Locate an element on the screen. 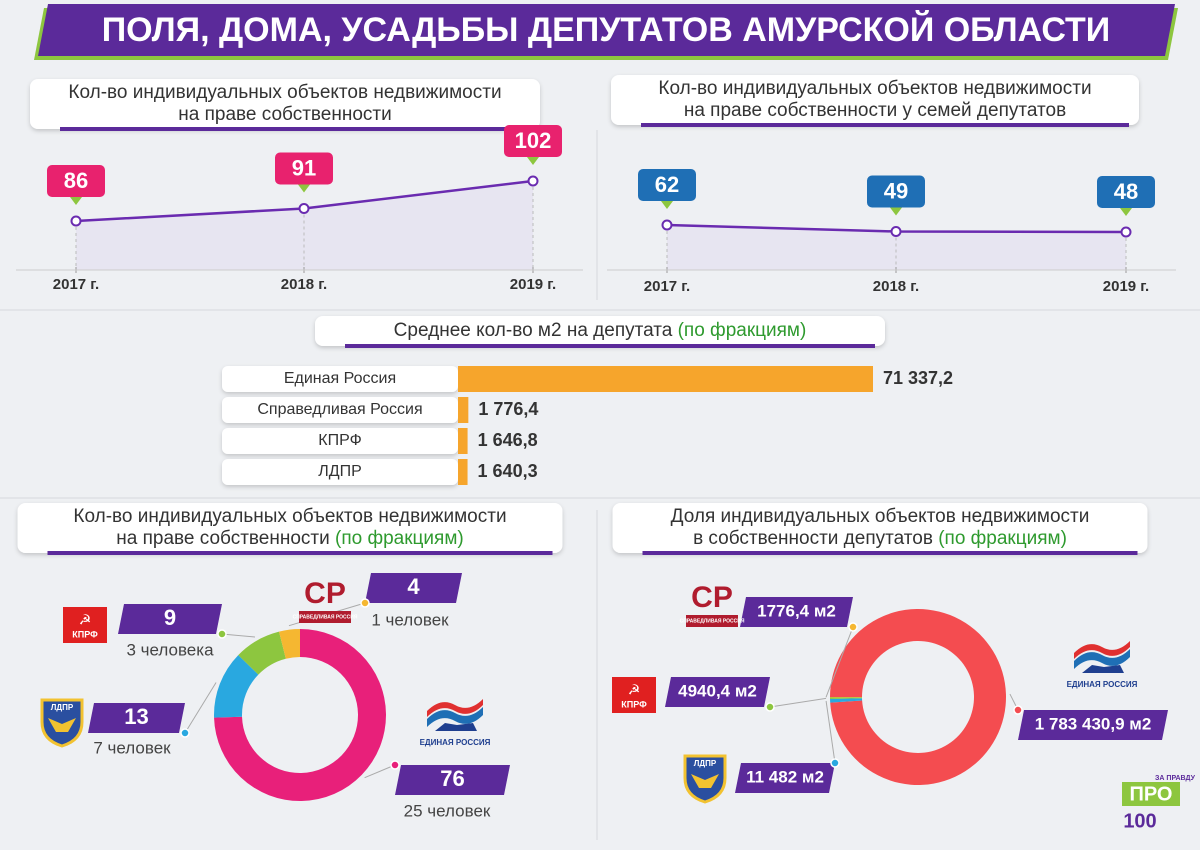 The height and width of the screenshot is (850, 1200). x-tick-label: 2019 г. is located at coordinates (1126, 286).